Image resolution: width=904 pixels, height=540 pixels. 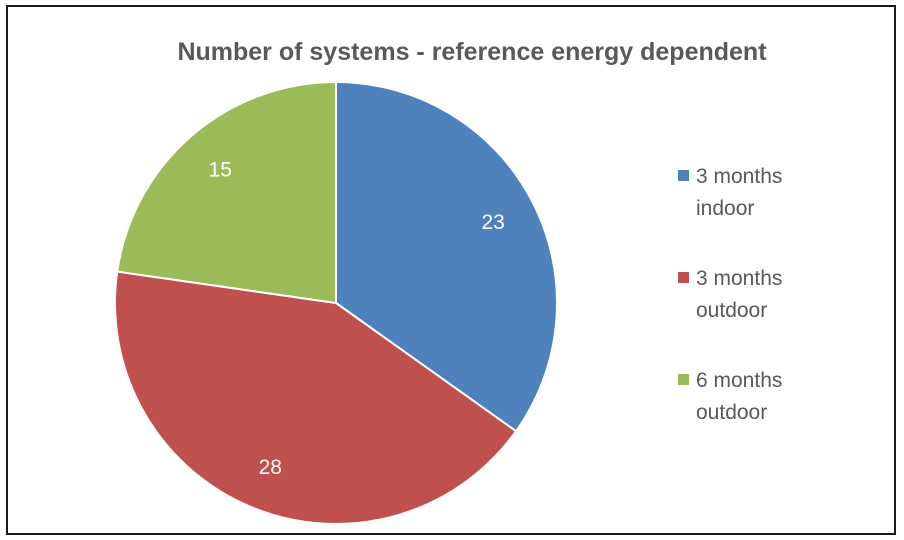 What do you see at coordinates (226, 192) in the screenshot?
I see `pie-slice-6-months-outdoor` at bounding box center [226, 192].